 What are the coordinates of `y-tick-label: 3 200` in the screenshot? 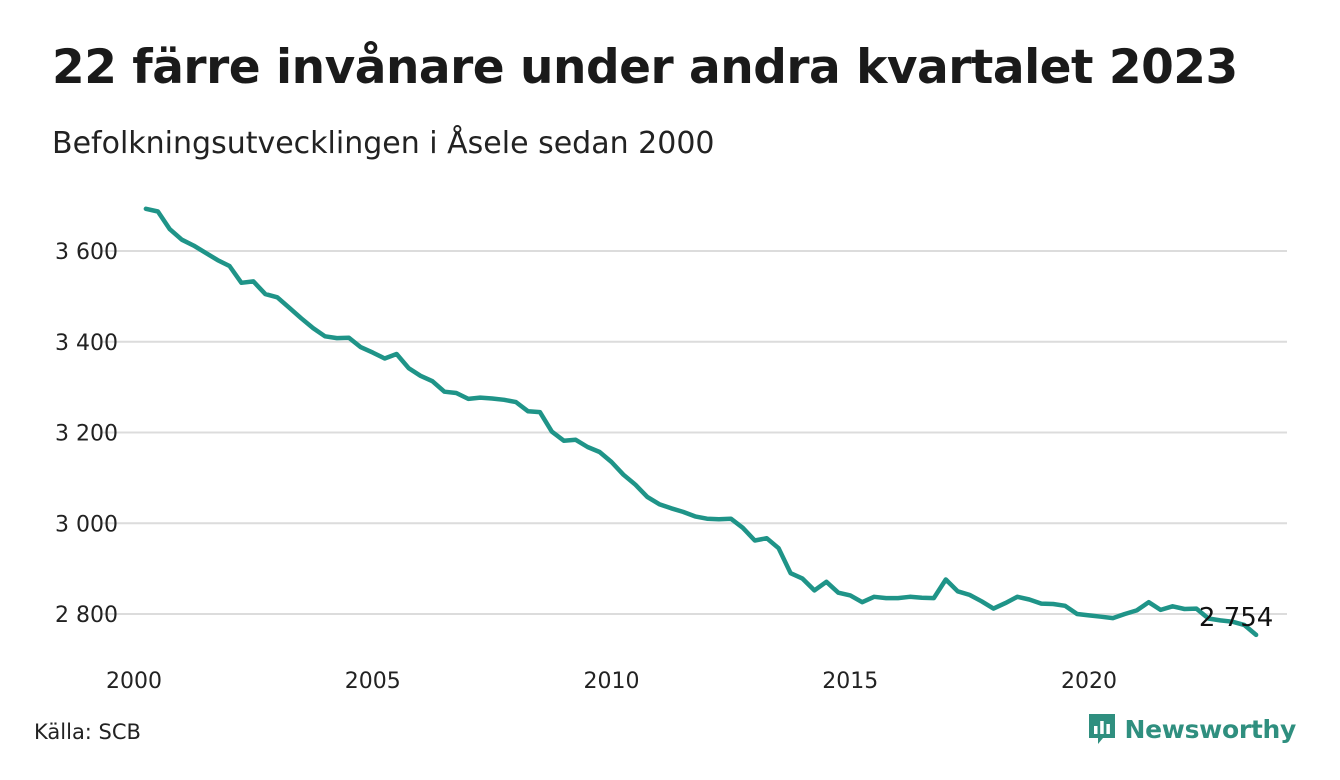 It's located at (86, 434).